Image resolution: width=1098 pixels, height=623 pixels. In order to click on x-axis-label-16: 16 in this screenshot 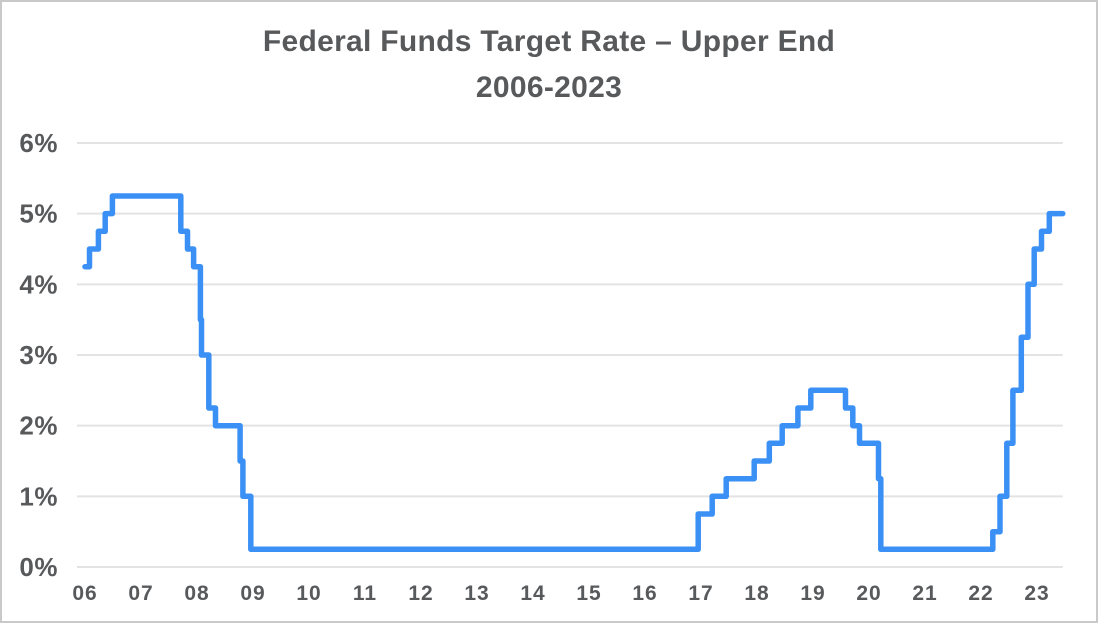, I will do `click(644, 593)`.